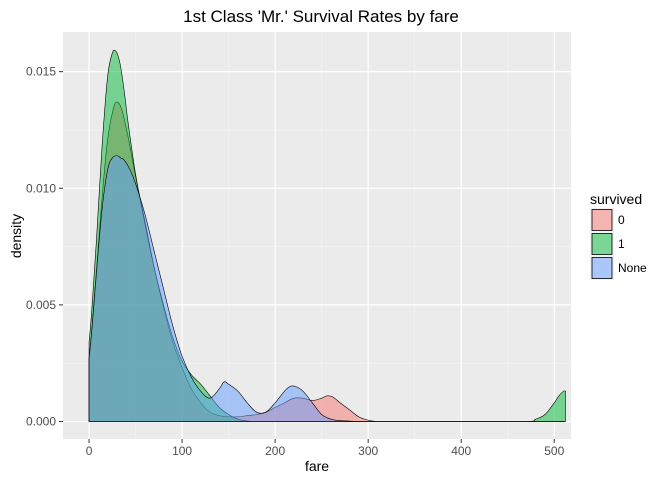 This screenshot has width=672, height=480. I want to click on x-tick-label: 200, so click(275, 451).